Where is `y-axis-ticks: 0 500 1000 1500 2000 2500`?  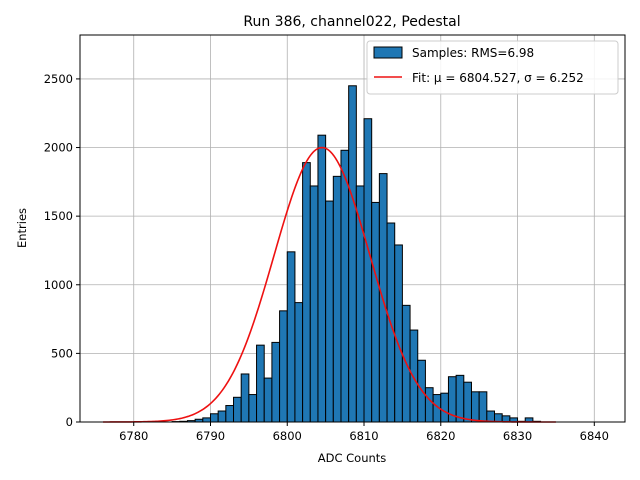
y-axis-ticks: 0 500 1000 1500 2000 2500 is located at coordinates (62, 250).